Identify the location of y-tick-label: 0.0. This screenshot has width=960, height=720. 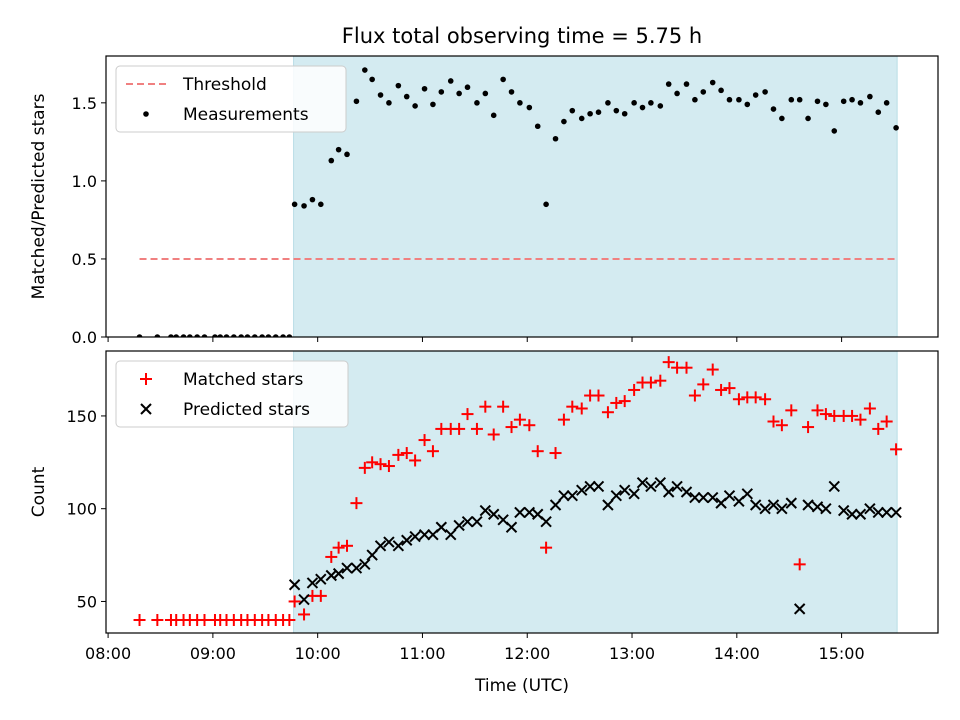
(84, 337).